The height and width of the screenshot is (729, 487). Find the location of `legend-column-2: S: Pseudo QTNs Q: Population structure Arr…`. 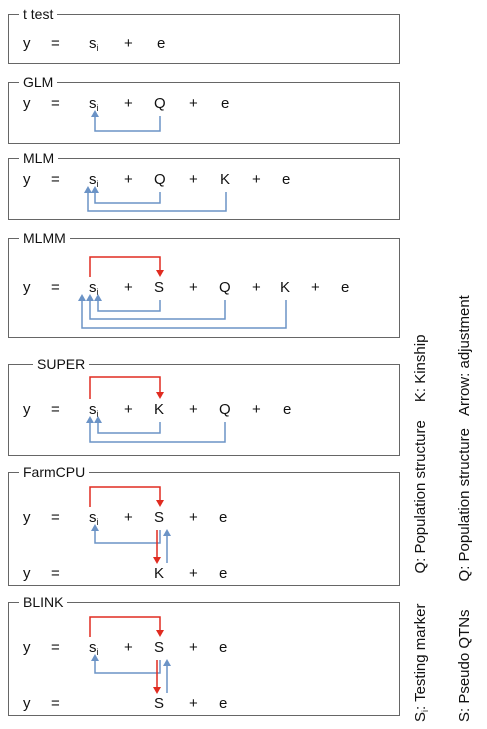

legend-column-2: S: Pseudo QTNs Q: Population structure Arr… is located at coordinates (465, 508).